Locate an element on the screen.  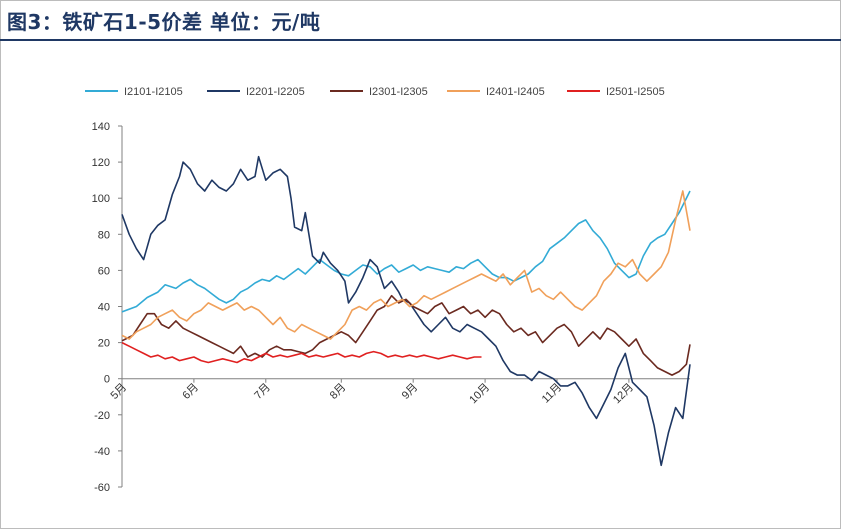
title-underline is located at coordinates (420, 40).